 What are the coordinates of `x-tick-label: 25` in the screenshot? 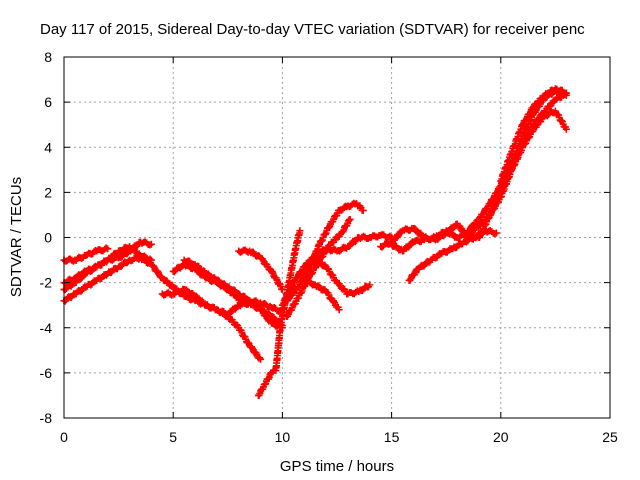 It's located at (610, 437).